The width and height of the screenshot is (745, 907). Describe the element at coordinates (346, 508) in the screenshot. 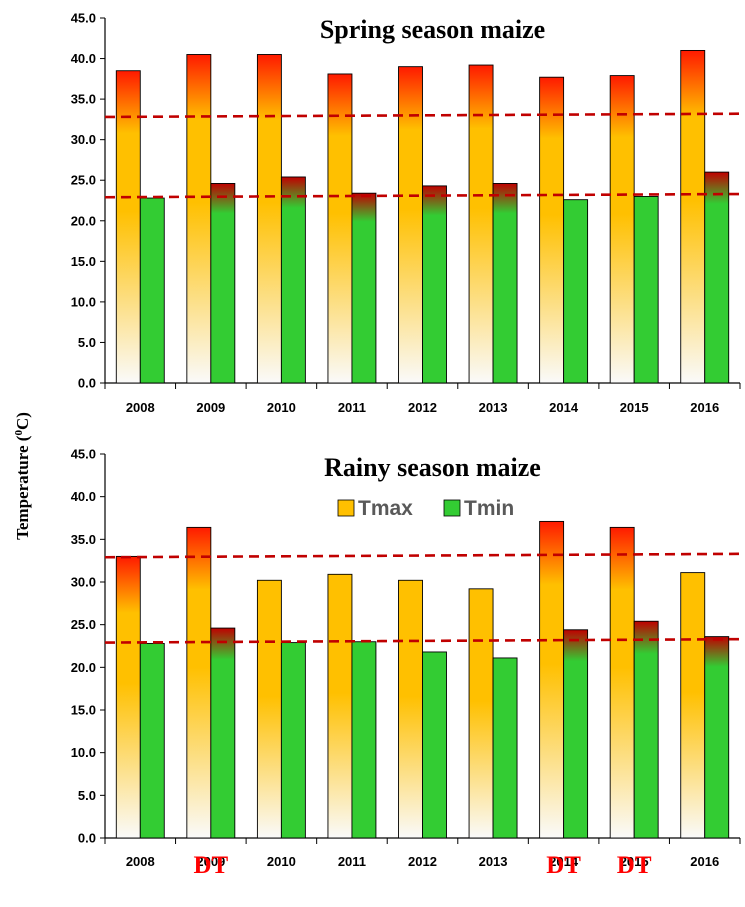

I see `legend-swatch-Tmax` at that location.